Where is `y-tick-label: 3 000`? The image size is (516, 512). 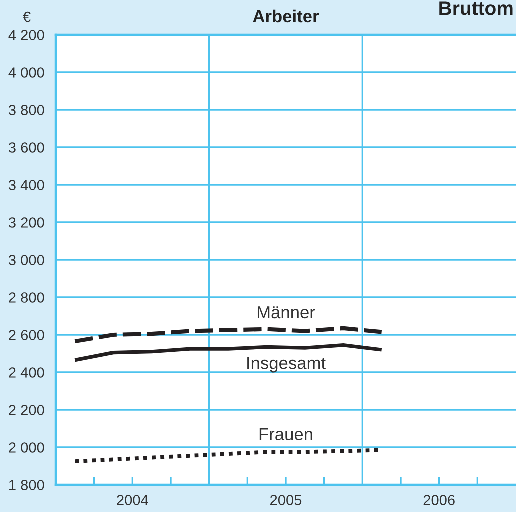
y-tick-label: 3 000 is located at coordinates (26, 260).